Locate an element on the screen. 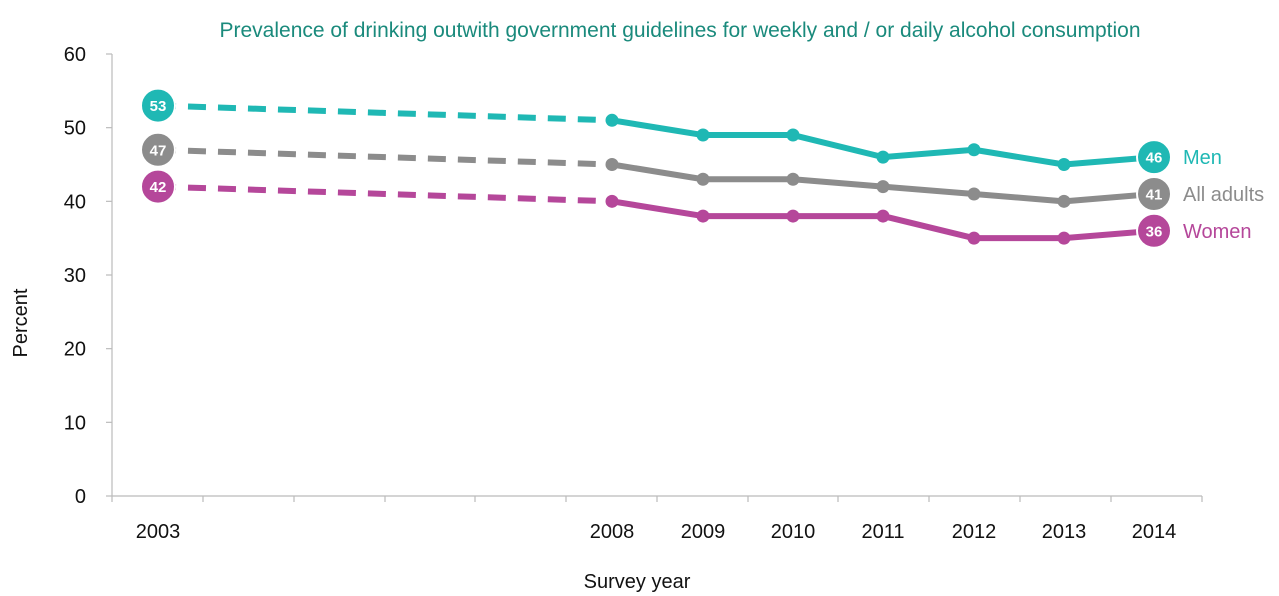  series-men: 53 46 Men is located at coordinates (681, 131).